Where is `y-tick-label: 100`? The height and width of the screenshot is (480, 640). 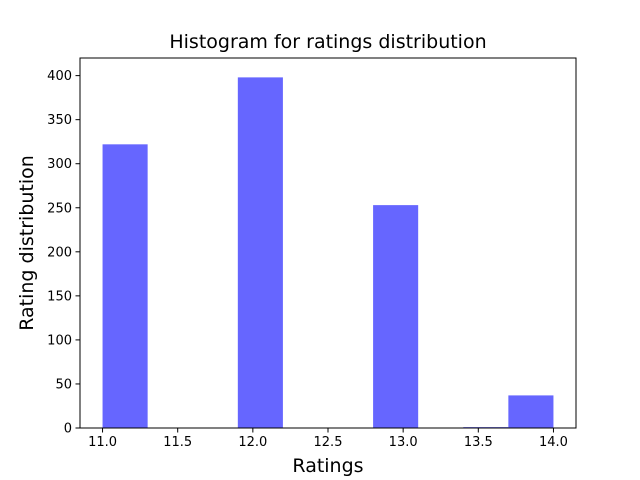 y-tick-label: 100 is located at coordinates (59, 340).